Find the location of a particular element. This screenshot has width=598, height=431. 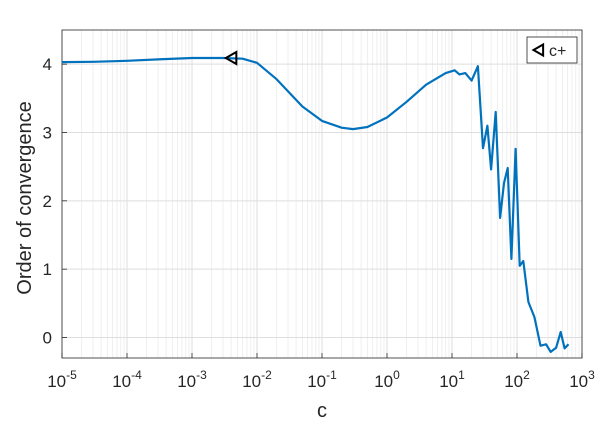

x-tick-label: 10⁻² is located at coordinates (257, 379).